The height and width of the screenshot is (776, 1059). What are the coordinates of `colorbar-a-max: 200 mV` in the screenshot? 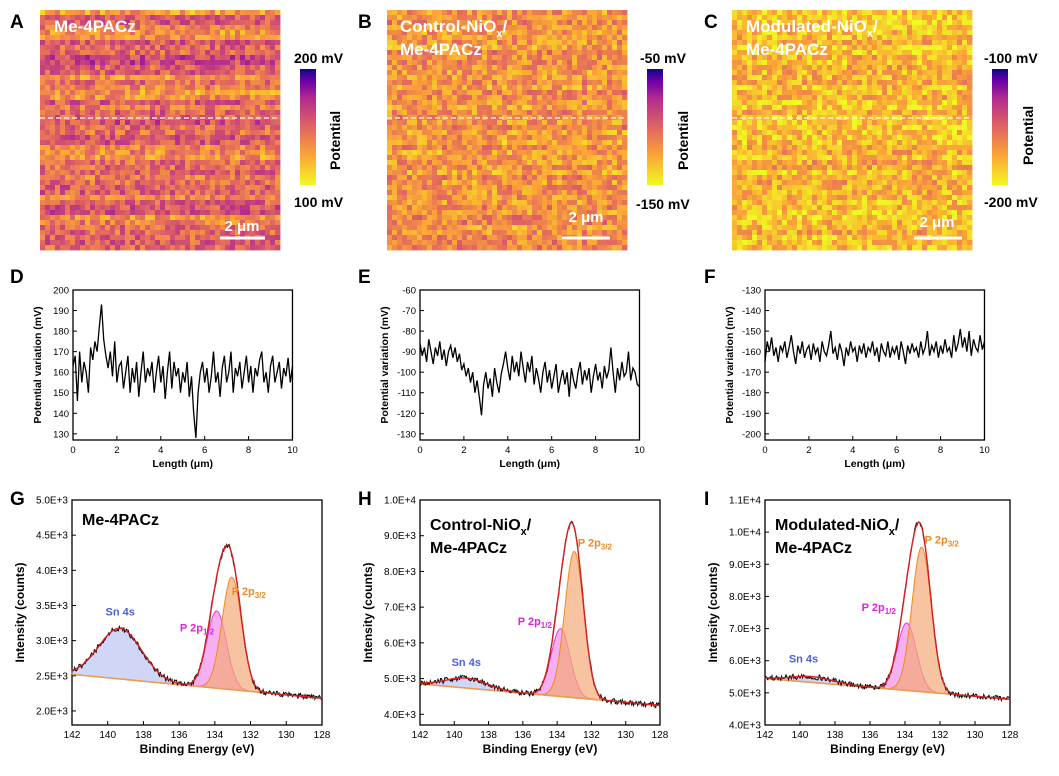 It's located at (319, 58).